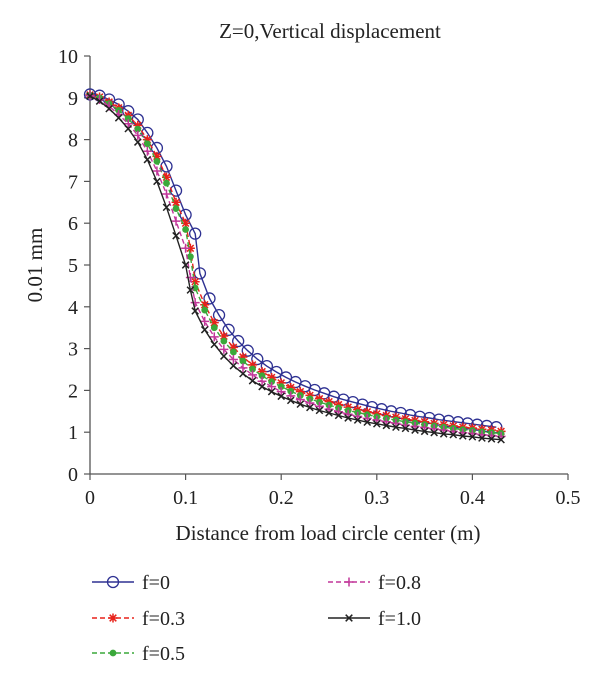 The image size is (600, 681). Describe the element at coordinates (73, 391) in the screenshot. I see `y-tick-label: 2` at that location.